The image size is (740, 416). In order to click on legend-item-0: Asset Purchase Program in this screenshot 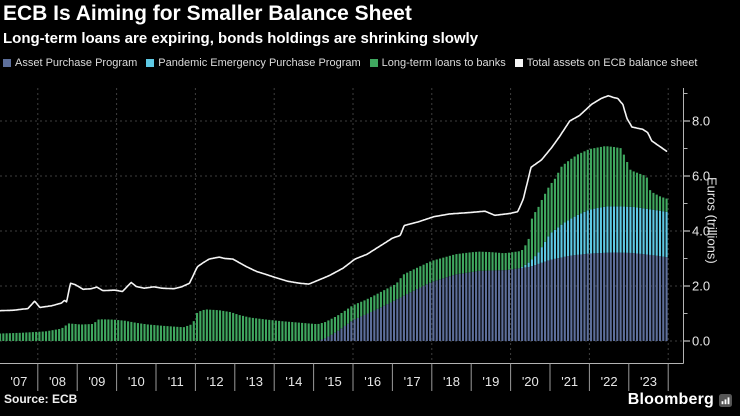, I will do `click(70, 63)`.